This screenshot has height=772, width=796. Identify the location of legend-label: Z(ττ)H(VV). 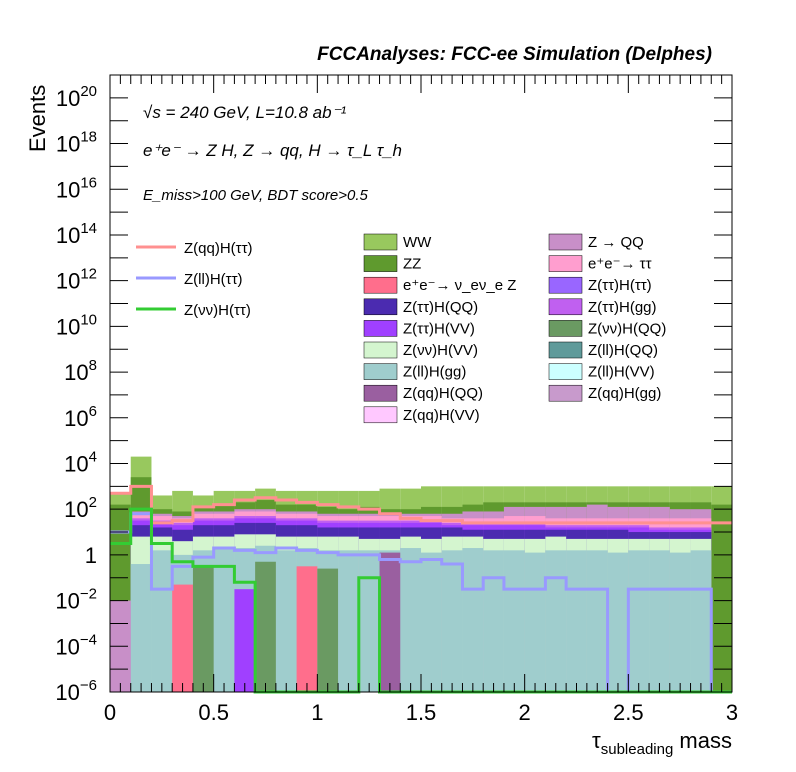
(439, 328).